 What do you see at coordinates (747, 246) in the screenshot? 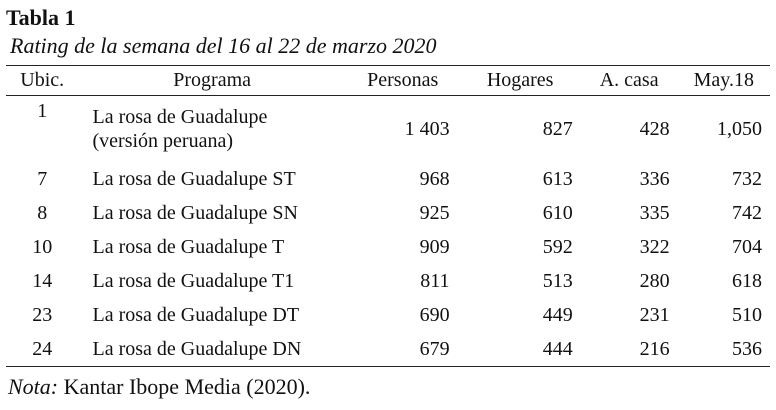
I see `cell-may18: 704` at bounding box center [747, 246].